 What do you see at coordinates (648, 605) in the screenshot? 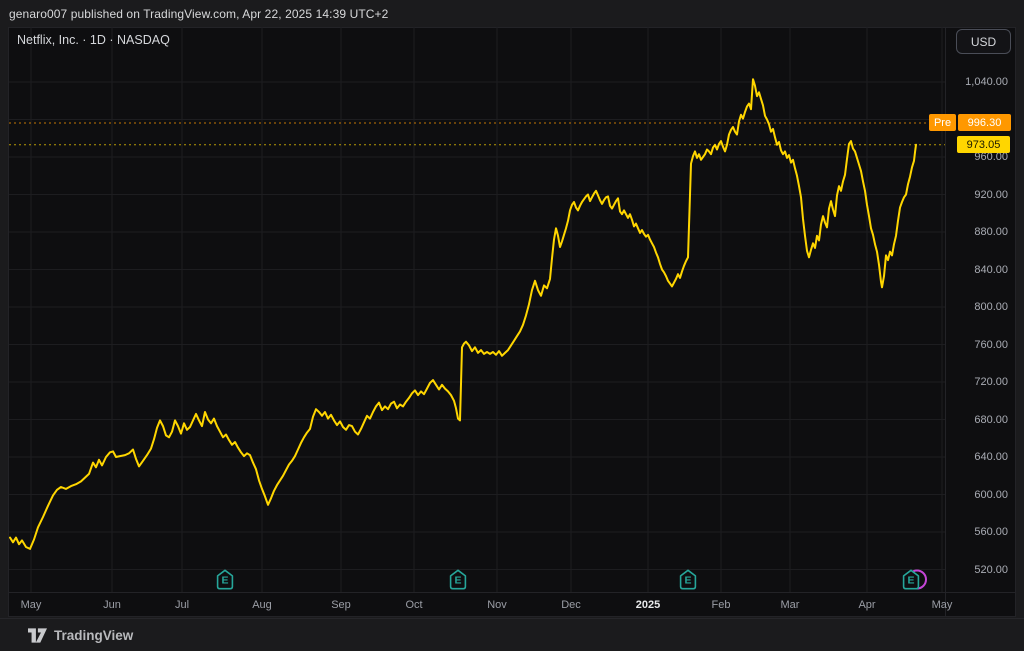
I see `time-axis-tick-label: 2025` at bounding box center [648, 605].